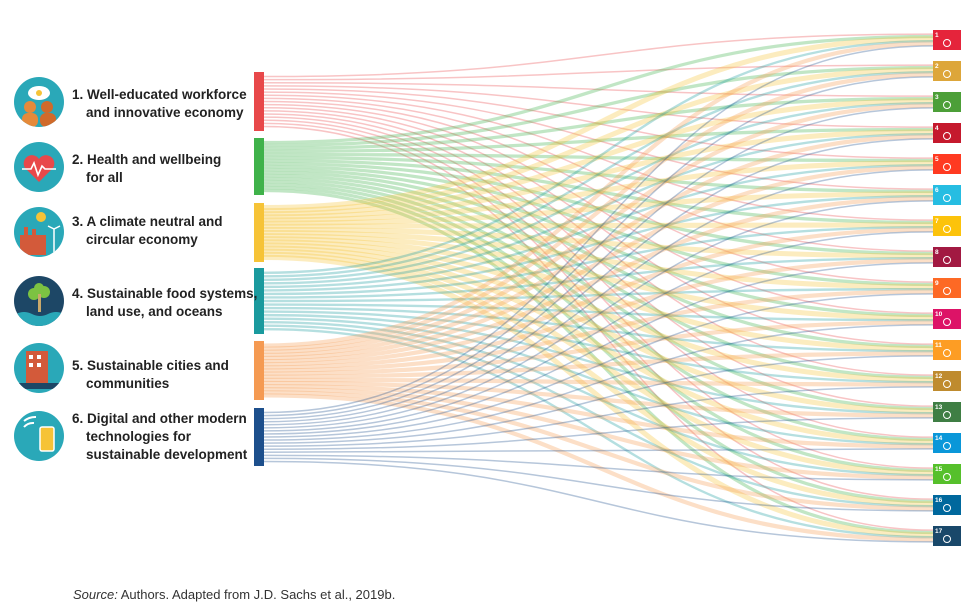 The height and width of the screenshot is (616, 980). I want to click on sdg-number: 14, so click(939, 438).